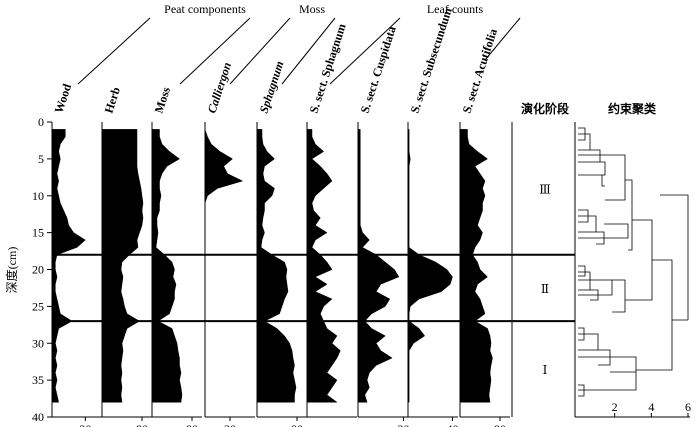  Describe the element at coordinates (220, 87) in the screenshot. I see `panel-label: Calliergon` at that location.